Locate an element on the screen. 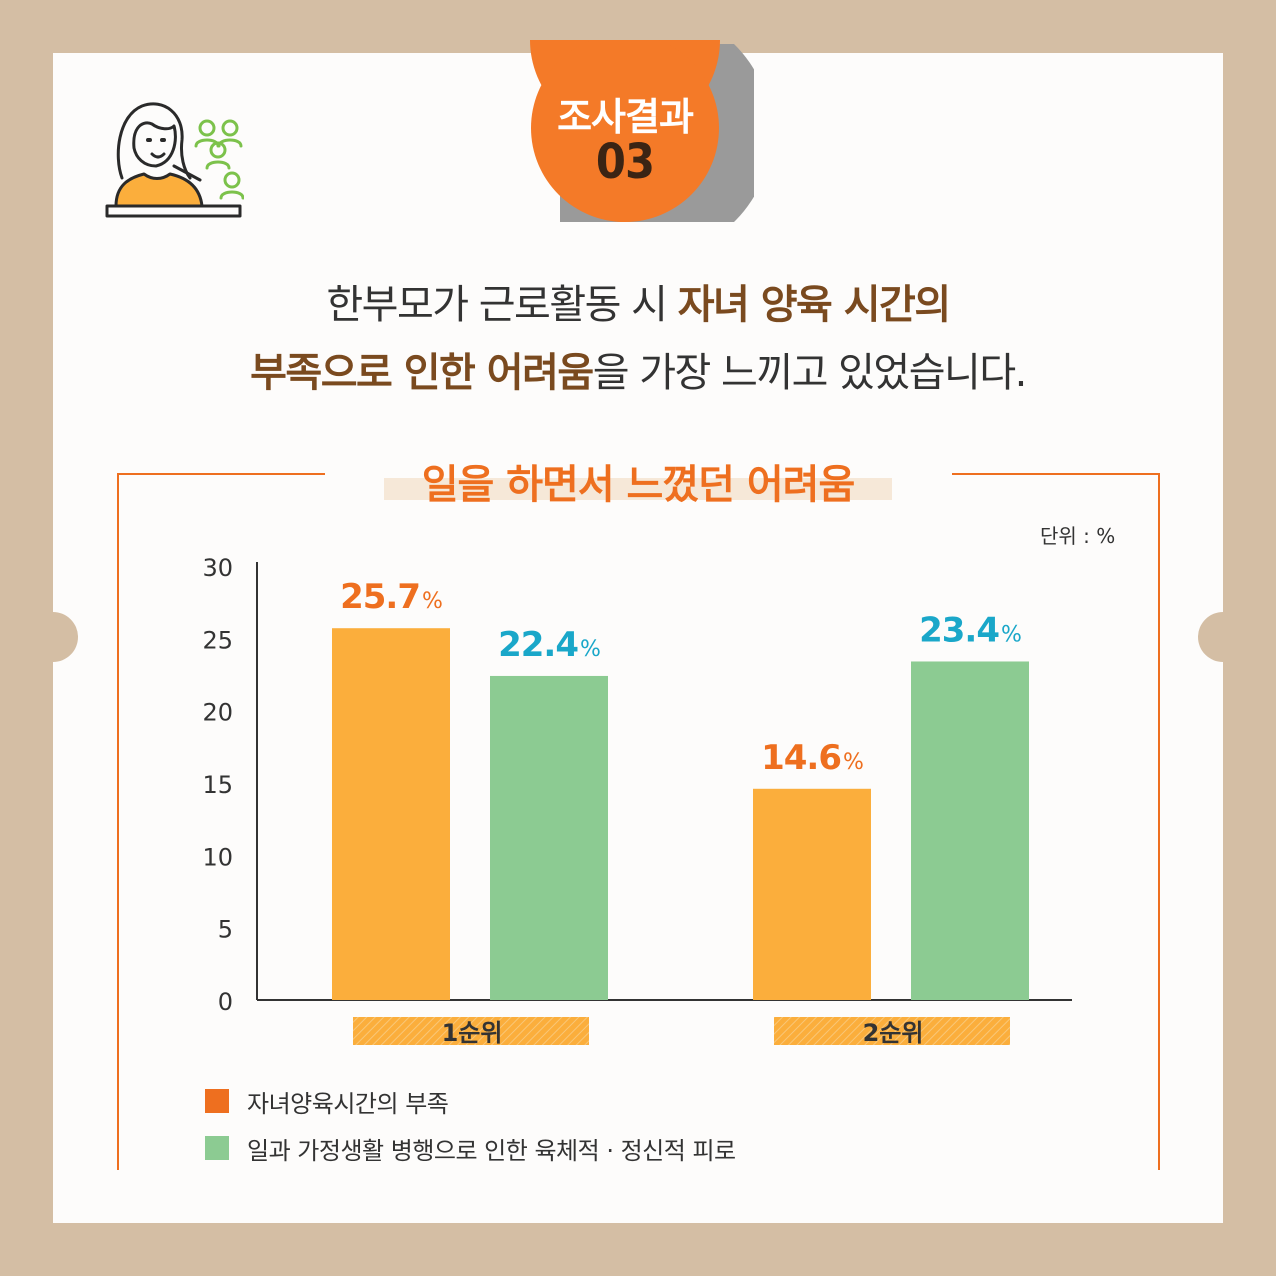 The height and width of the screenshot is (1276, 1276). chart-title: 일을 하면서 느꼈던 어려움 is located at coordinates (638, 485).